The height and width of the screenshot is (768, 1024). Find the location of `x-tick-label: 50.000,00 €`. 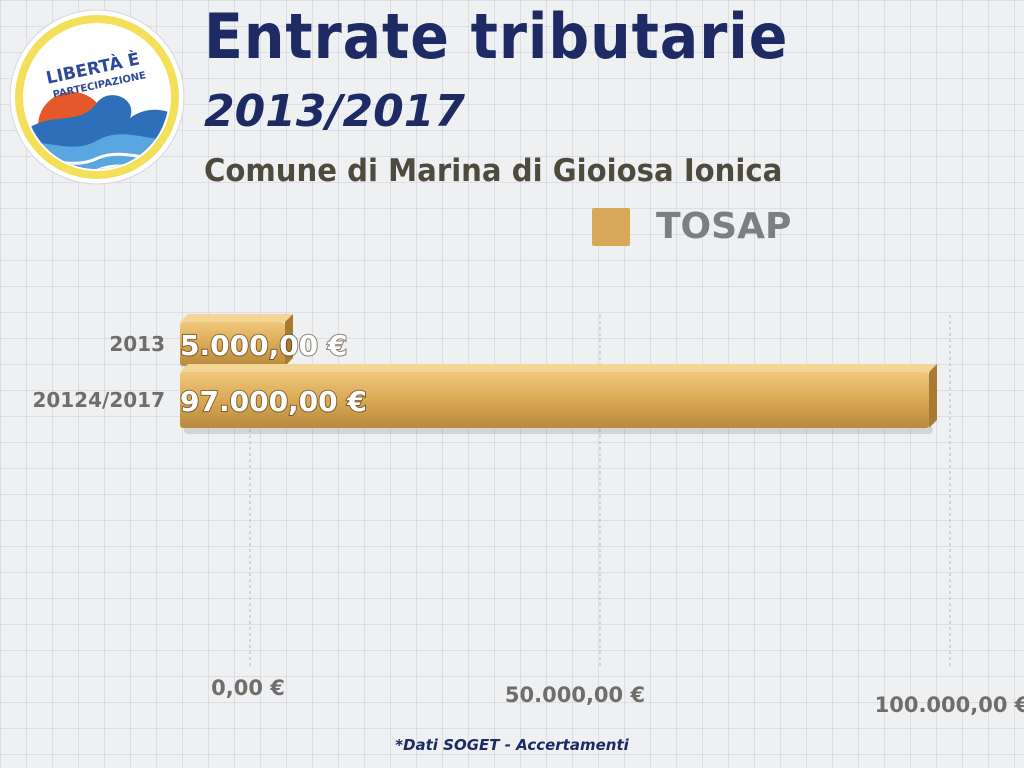

x-tick-label: 50.000,00 € is located at coordinates (575, 695).